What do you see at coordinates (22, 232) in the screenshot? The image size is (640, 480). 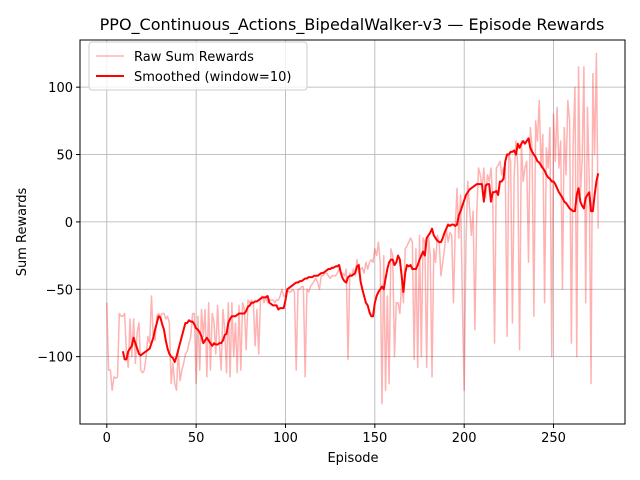 I see `y-axis-label: Sum Rewards` at bounding box center [22, 232].